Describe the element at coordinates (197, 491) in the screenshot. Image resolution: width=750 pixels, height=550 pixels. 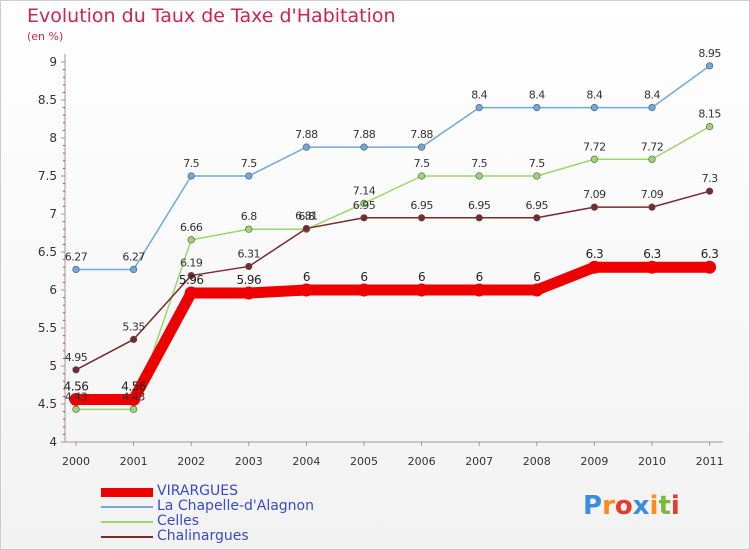
I see `legend-label: VIRARGUES` at that location.